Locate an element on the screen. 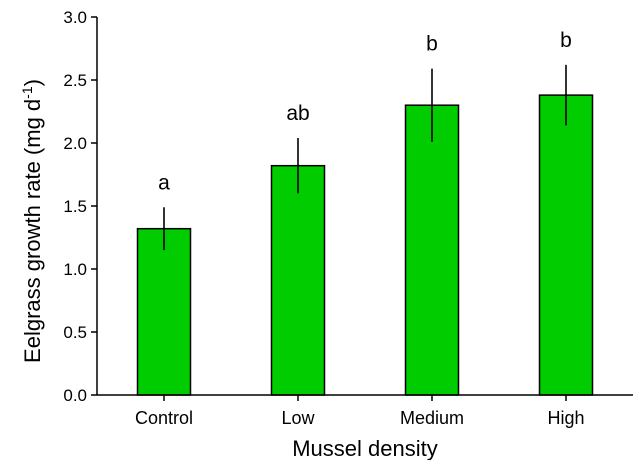  x-axis-labels: Control Low Medium High is located at coordinates (360, 411).